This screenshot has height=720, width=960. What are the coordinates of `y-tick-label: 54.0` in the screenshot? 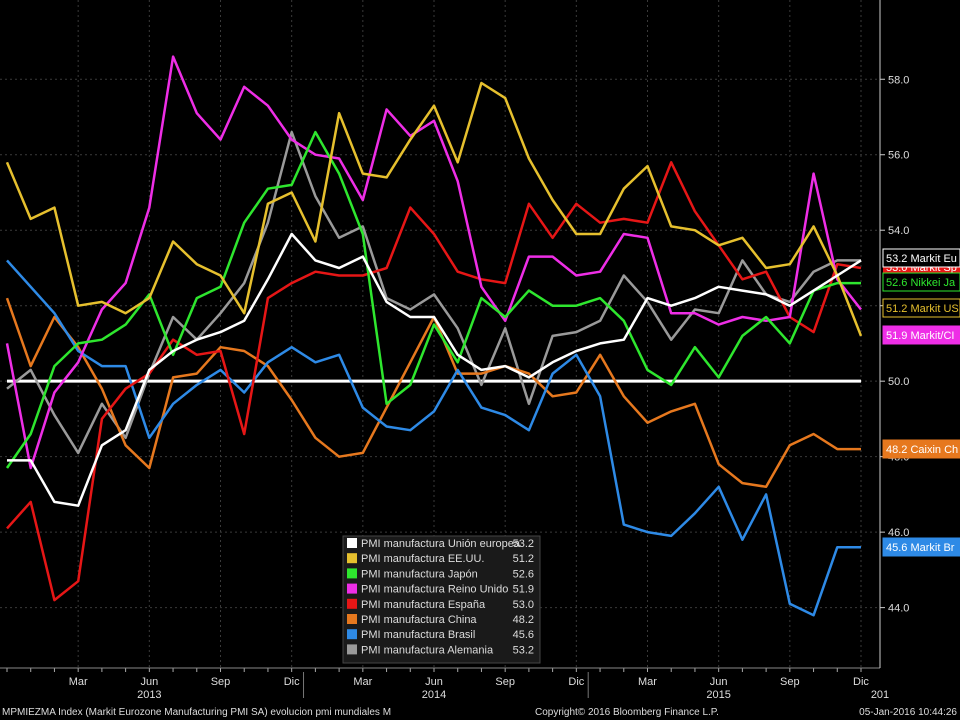 It's located at (898, 231).